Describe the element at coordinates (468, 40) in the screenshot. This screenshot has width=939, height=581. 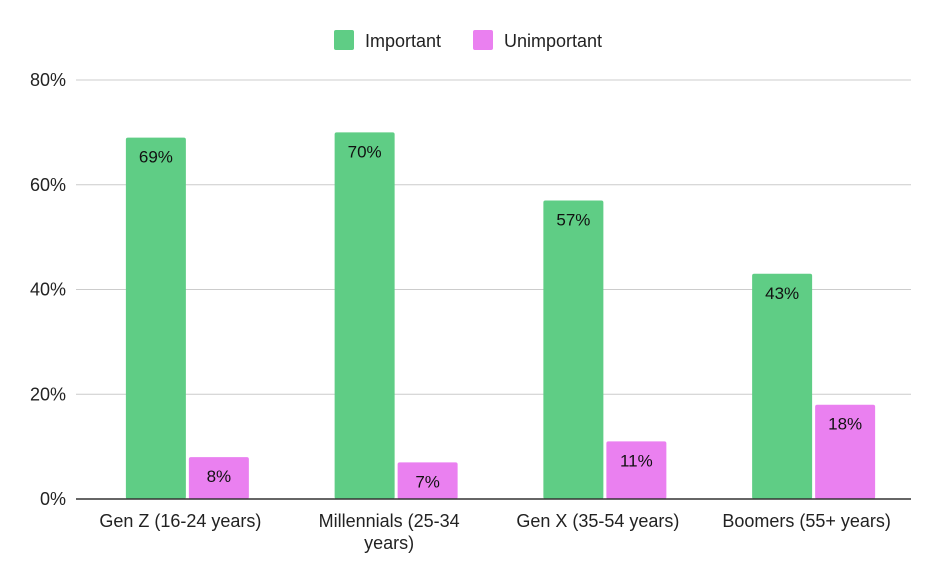
I see `legend: Important Unimportant` at that location.